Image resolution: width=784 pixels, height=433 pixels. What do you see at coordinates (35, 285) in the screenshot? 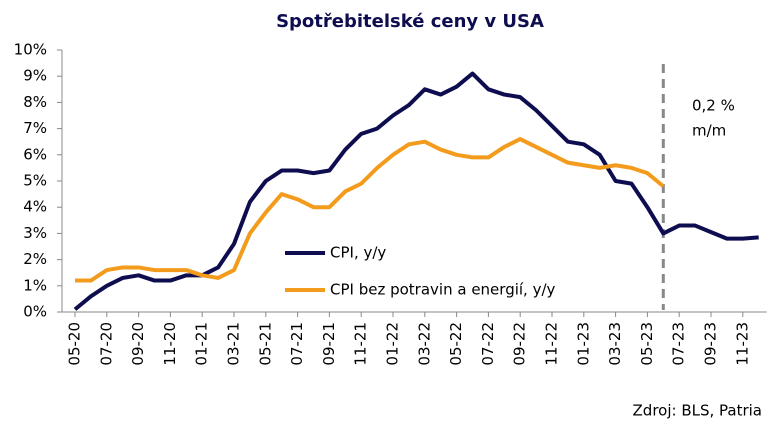
I see `y-tick-label: 1%` at bounding box center [35, 285].